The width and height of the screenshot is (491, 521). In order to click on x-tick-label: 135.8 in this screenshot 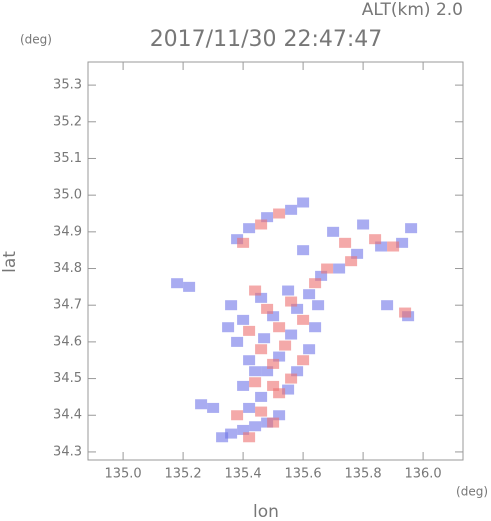, I will do `click(362, 474)`.